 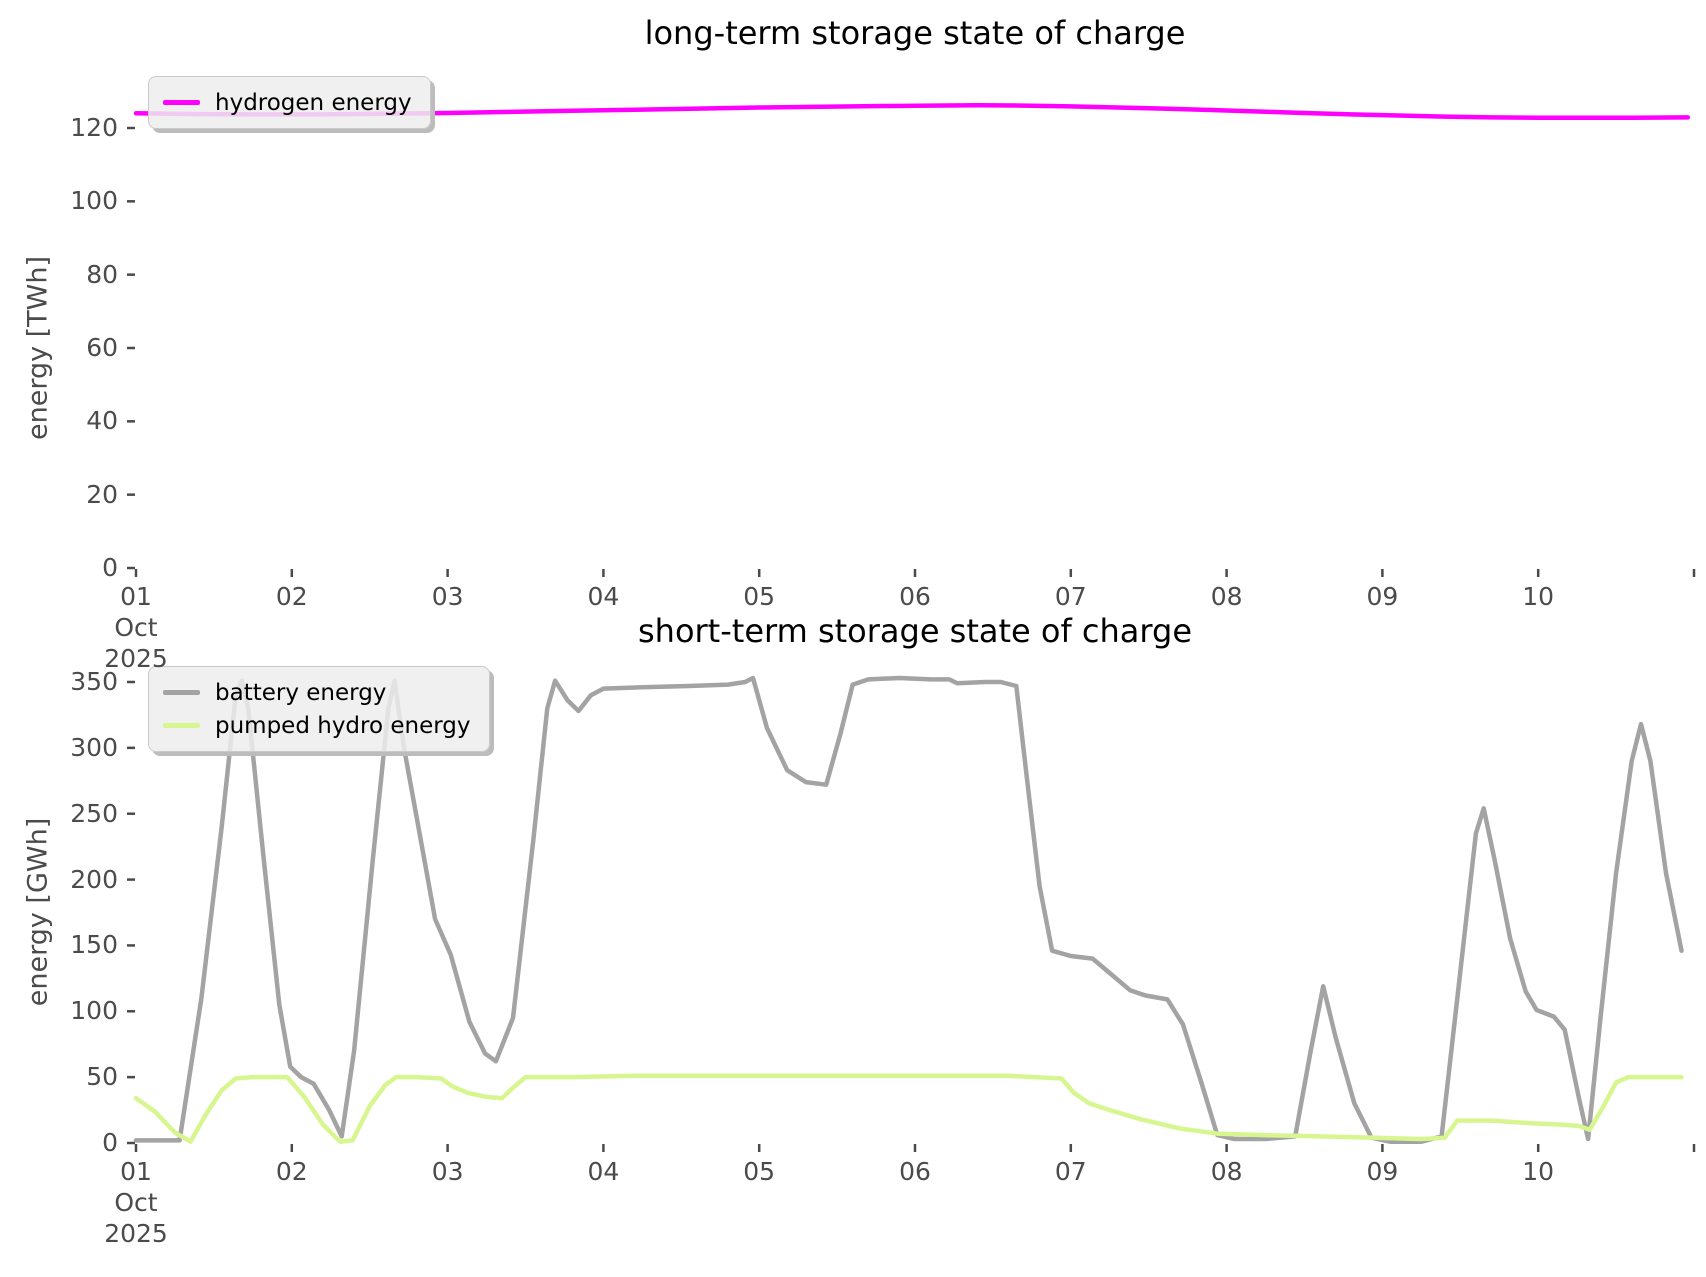 I want to click on legend-row-pumped-hydro: pumped hydro energy, so click(x=317, y=725).